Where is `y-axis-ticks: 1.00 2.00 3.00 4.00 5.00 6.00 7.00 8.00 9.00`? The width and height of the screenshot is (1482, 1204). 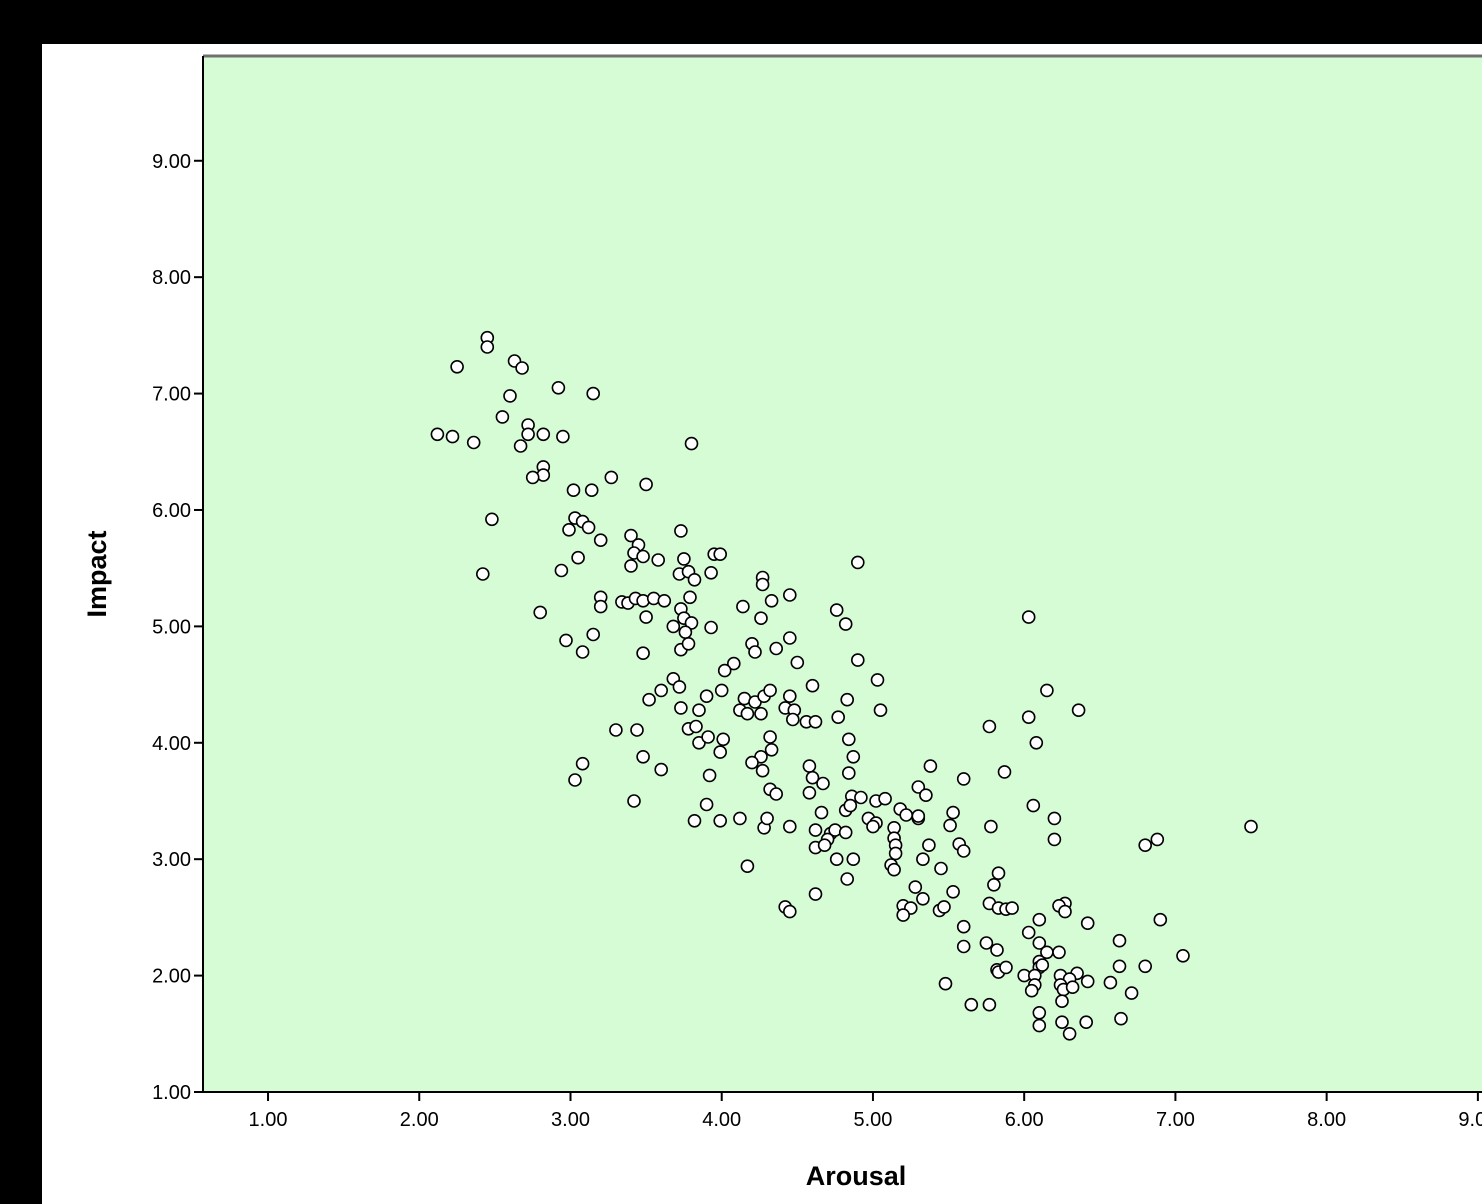 y-axis-ticks: 1.00 2.00 3.00 4.00 5.00 6.00 7.00 8.00 9.00 is located at coordinates (177, 627).